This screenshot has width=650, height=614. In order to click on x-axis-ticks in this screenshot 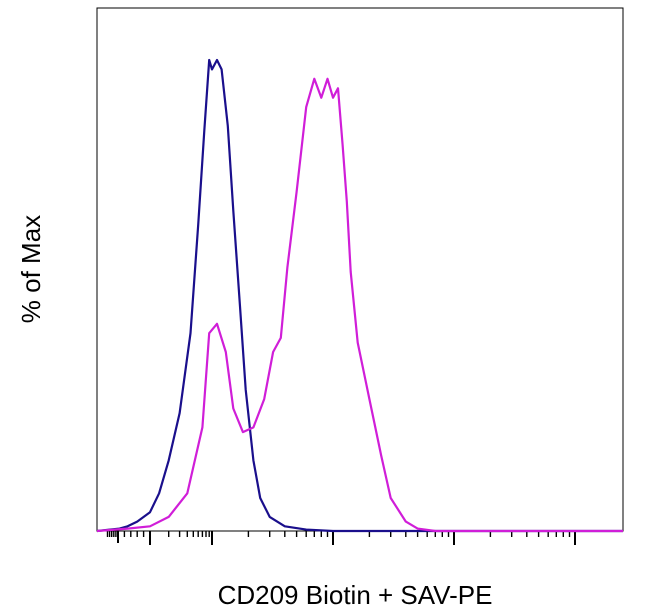, I will do `click(341, 538)`.